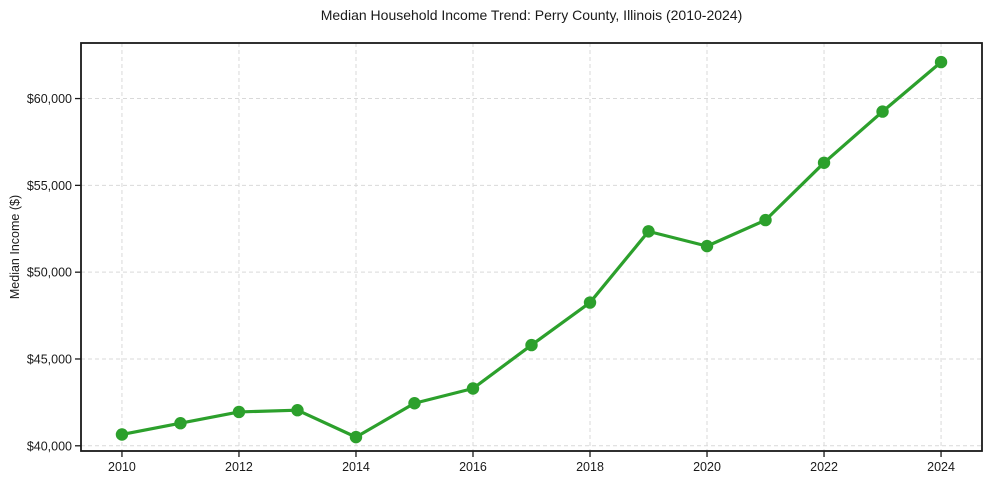 This screenshot has height=490, width=989. I want to click on y-tick-label: $40,000, so click(49, 446).